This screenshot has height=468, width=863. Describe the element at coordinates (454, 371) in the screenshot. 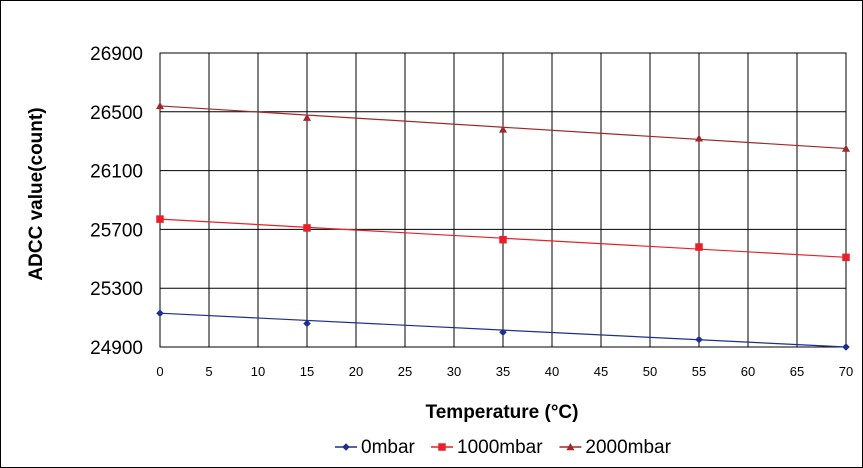

I see `x-tick-label: 30` at that location.